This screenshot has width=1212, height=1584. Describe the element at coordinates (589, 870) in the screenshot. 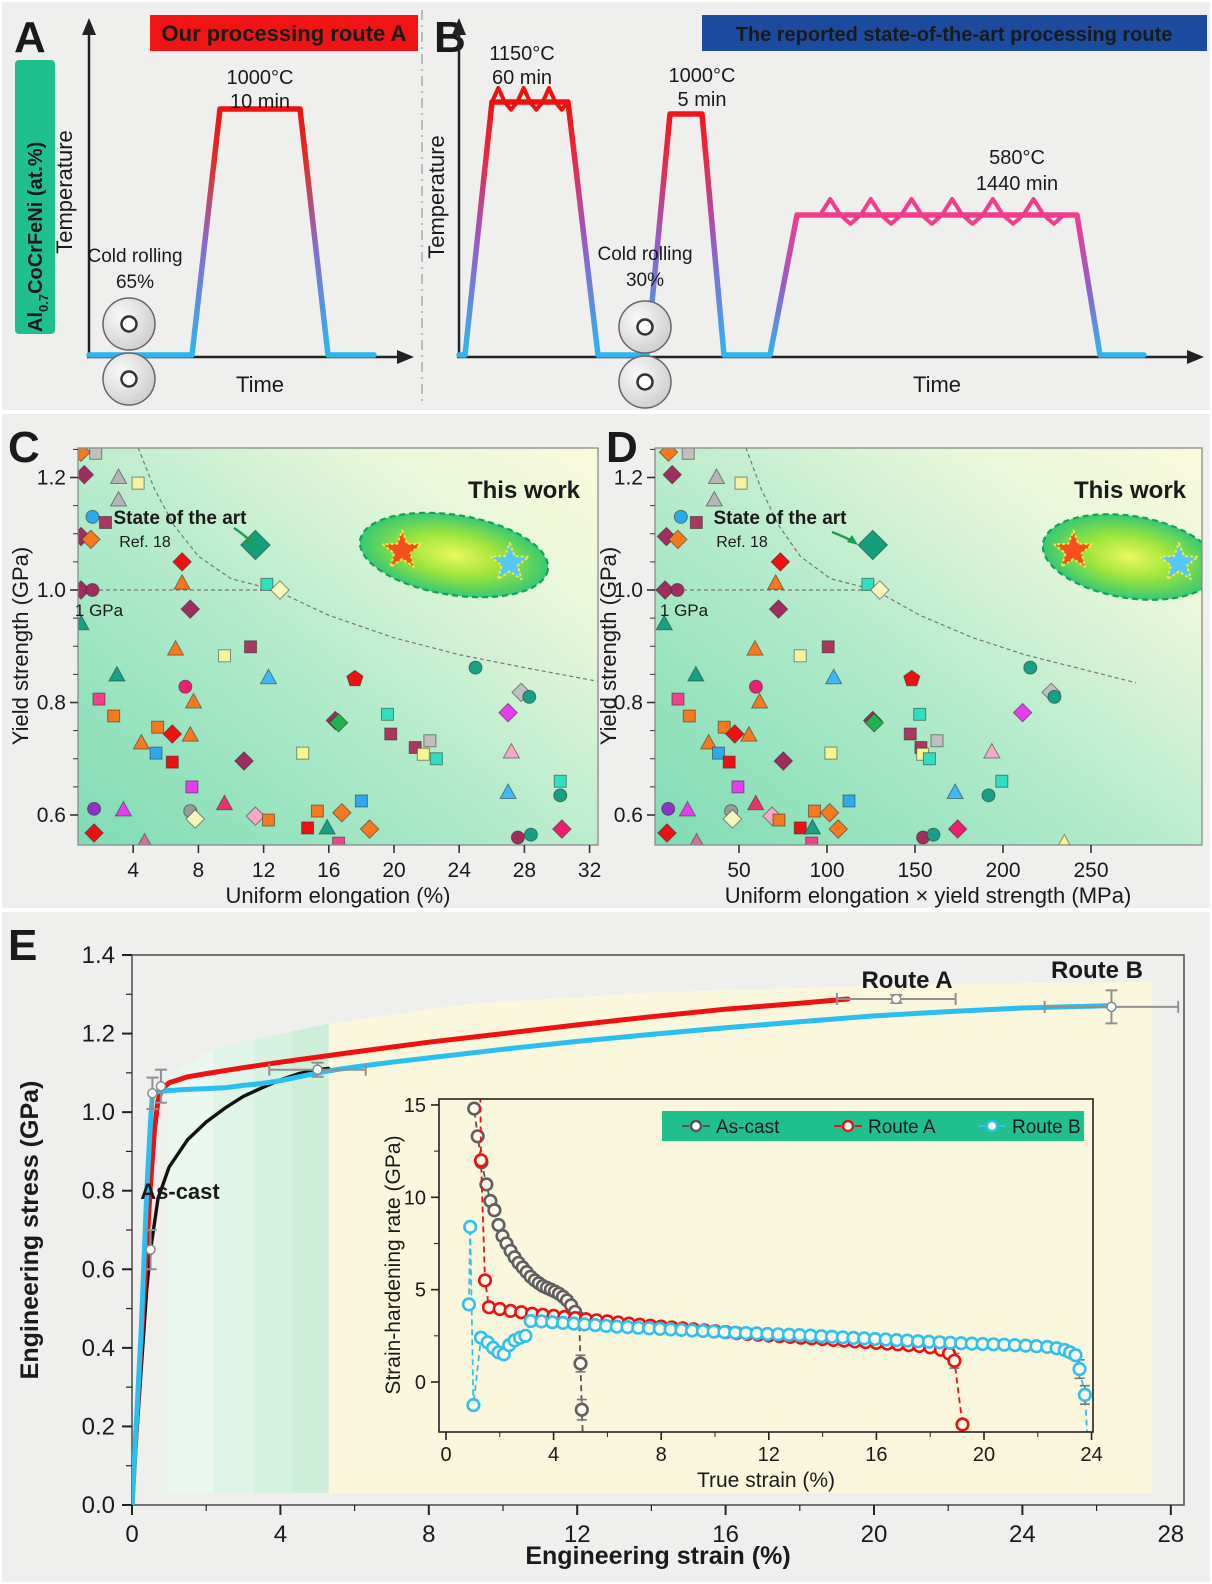

I see `x-tick-label: 32` at that location.